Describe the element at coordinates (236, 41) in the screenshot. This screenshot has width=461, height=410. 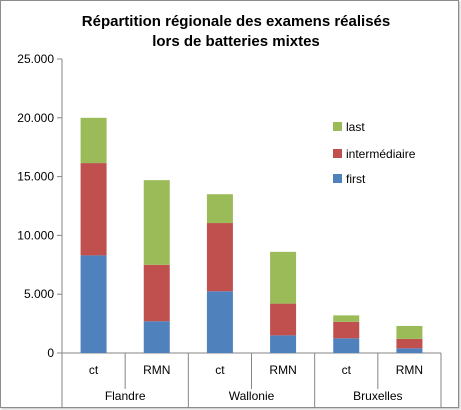
I see `chart-title-line-2: lors de batteries mixtes` at that location.